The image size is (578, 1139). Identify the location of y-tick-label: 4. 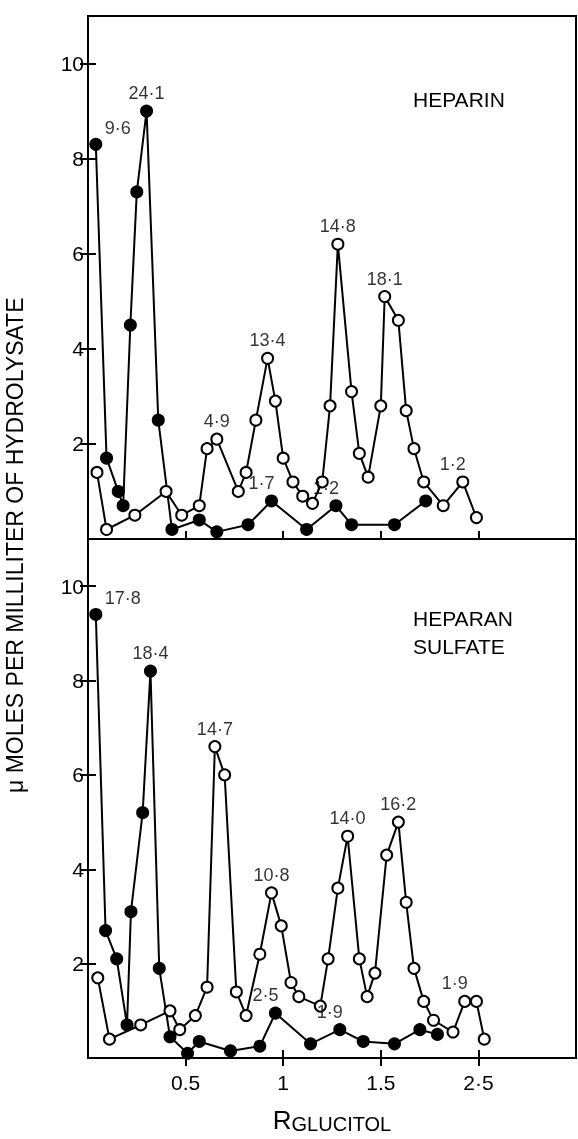
(78, 869).